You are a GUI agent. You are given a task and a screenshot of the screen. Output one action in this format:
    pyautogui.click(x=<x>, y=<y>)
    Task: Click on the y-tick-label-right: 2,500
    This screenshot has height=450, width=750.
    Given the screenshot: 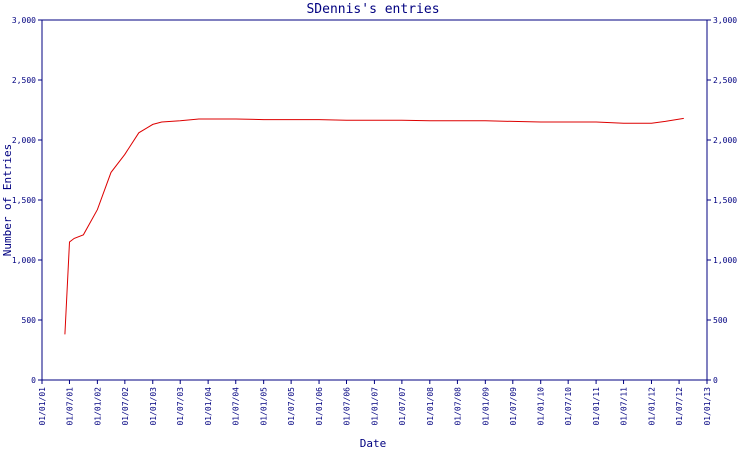 What is the action you would take?
    pyautogui.click(x=725, y=80)
    